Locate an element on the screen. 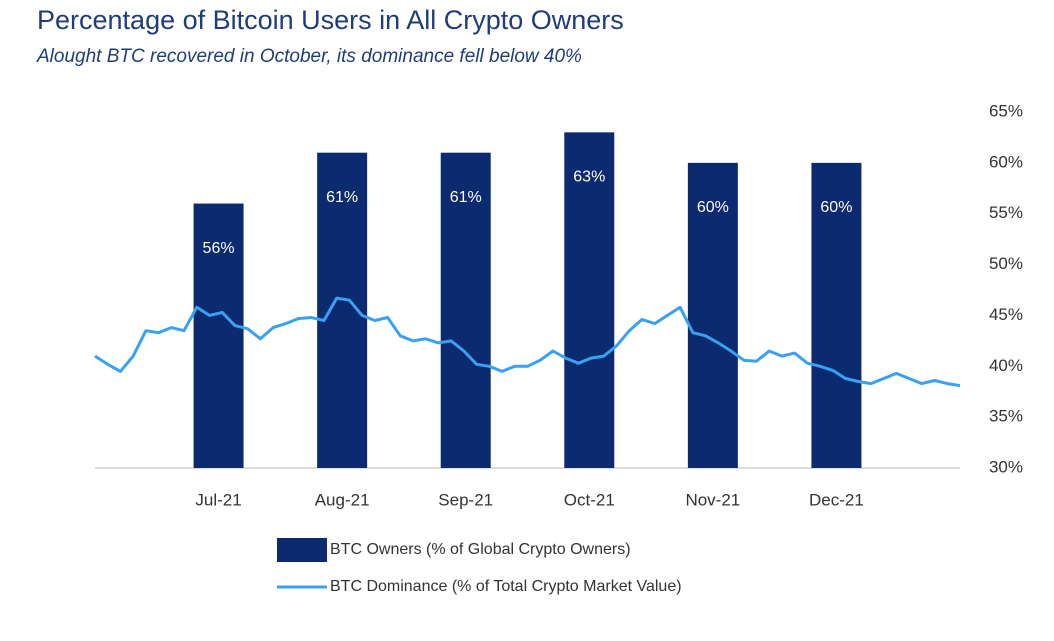  y-tick-label: 60% is located at coordinates (1006, 161).